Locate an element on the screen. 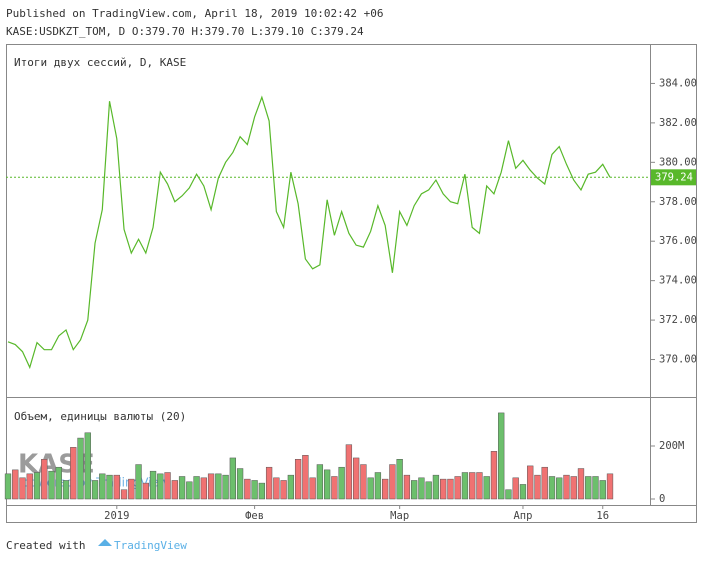 The width and height of the screenshot is (702, 562). y-tick-label: 384.00 is located at coordinates (678, 83).